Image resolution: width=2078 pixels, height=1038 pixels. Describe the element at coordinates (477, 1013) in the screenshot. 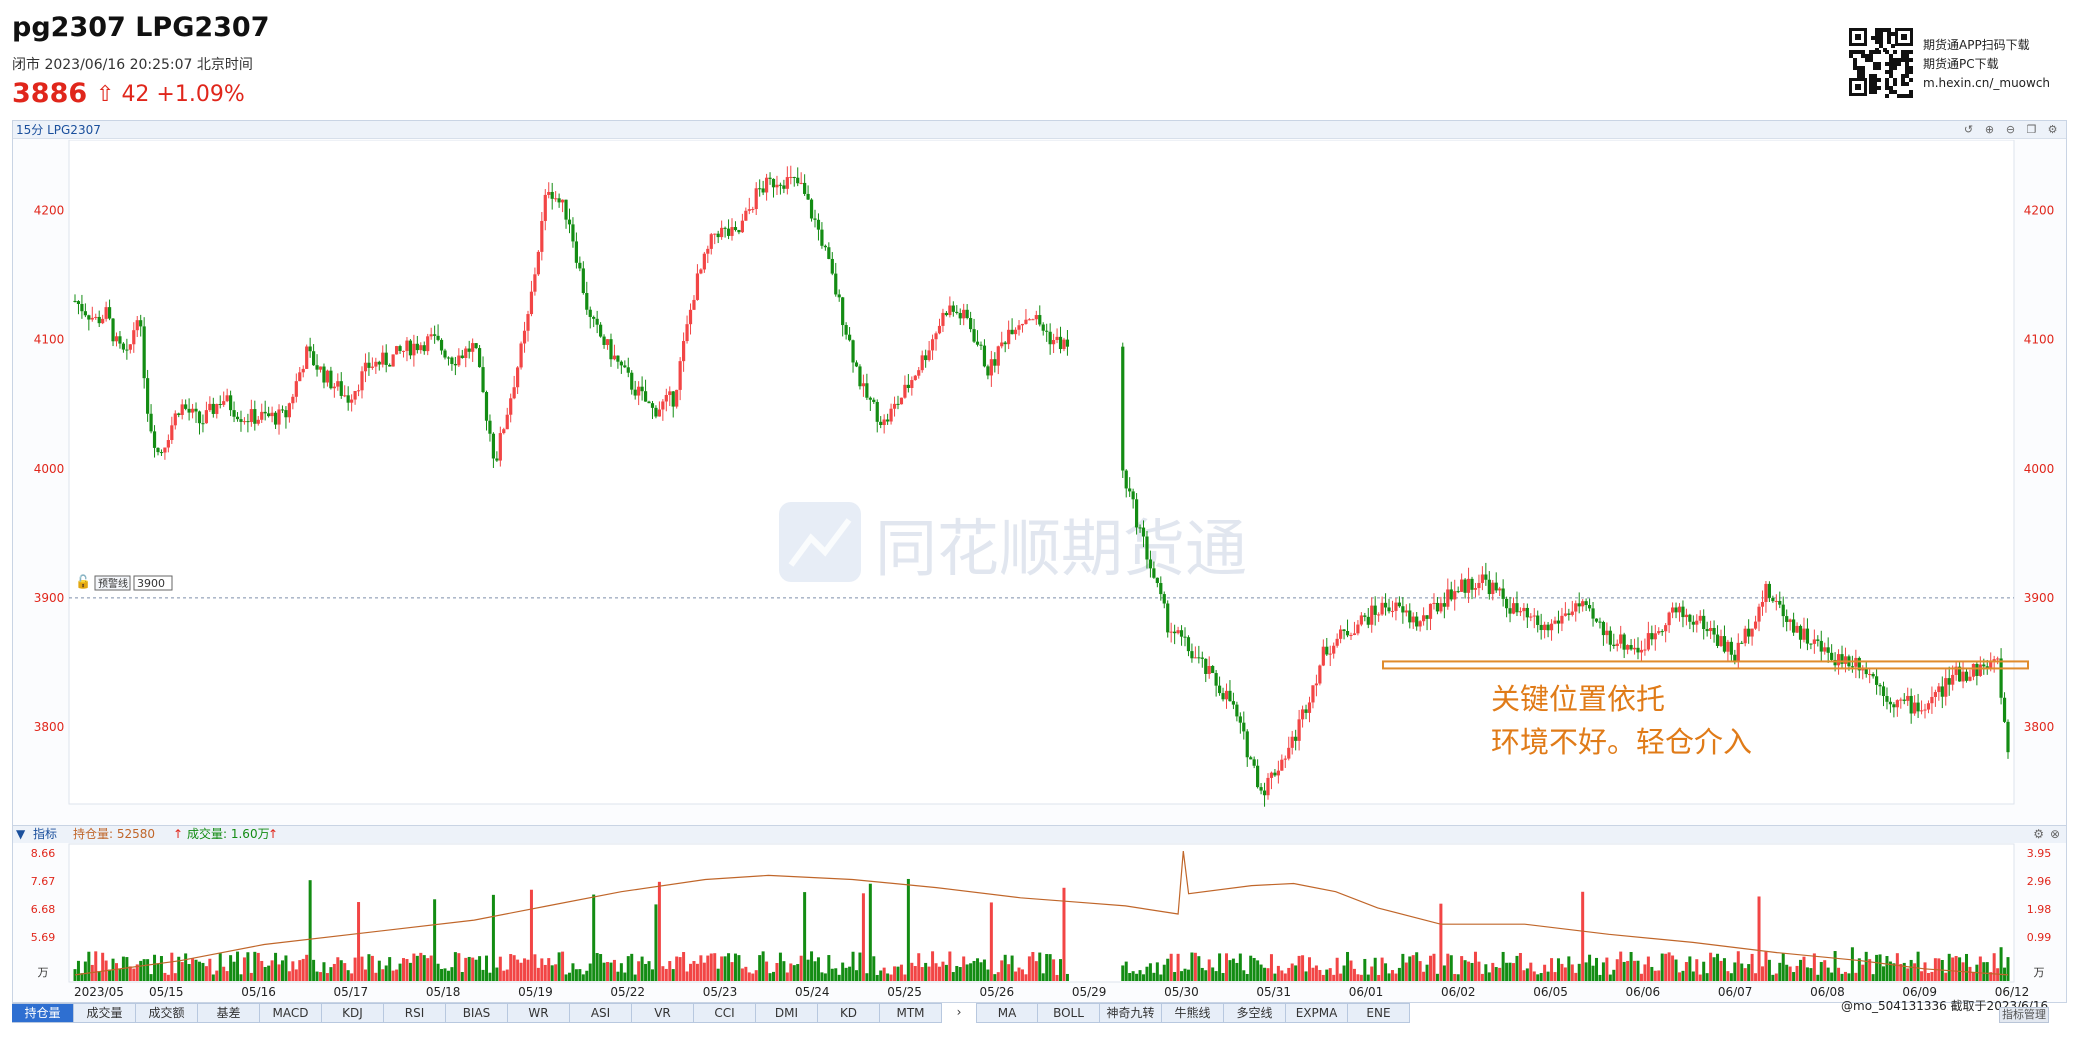

I see `tab-bias: BIAS` at that location.